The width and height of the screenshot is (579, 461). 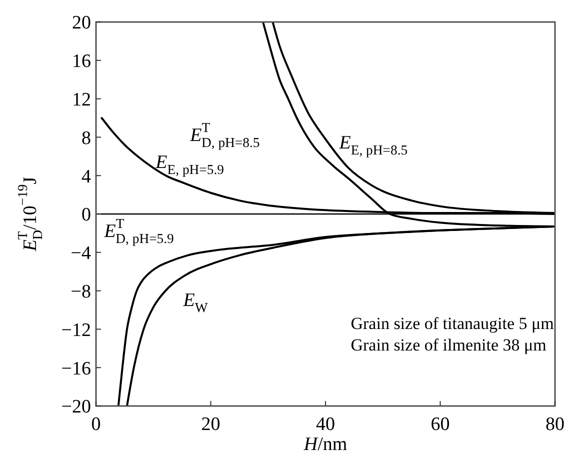 I want to click on annotation: Grain size of ilmenite 38 μm, so click(x=448, y=344).